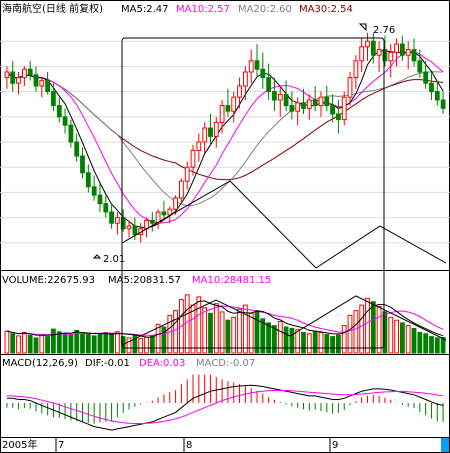  What do you see at coordinates (144, 9) in the screenshot?
I see `ma5-label: MA5:2.47` at bounding box center [144, 9].